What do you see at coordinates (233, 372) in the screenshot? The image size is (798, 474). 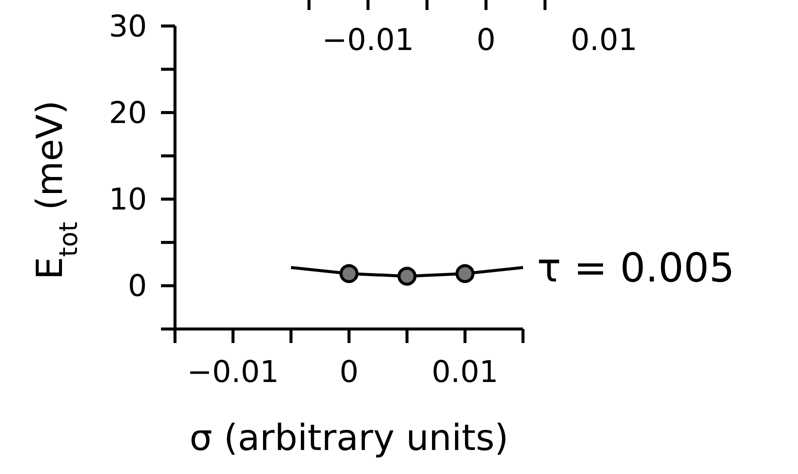 I see `x-tick-label: −0.01` at bounding box center [233, 372].